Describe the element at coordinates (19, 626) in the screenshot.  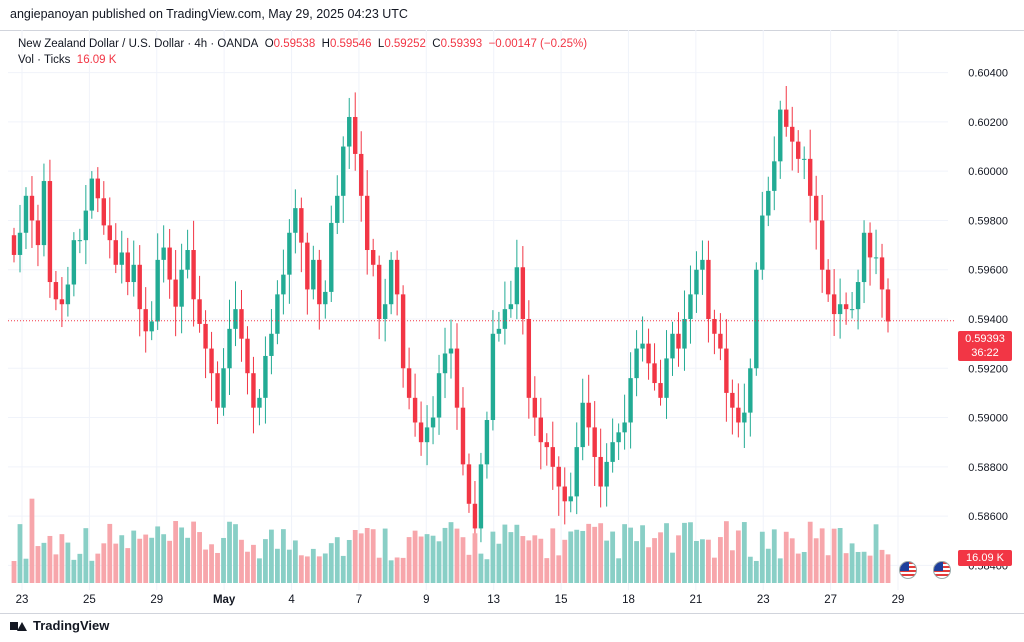
I see `tradingview-logo-icon` at that location.